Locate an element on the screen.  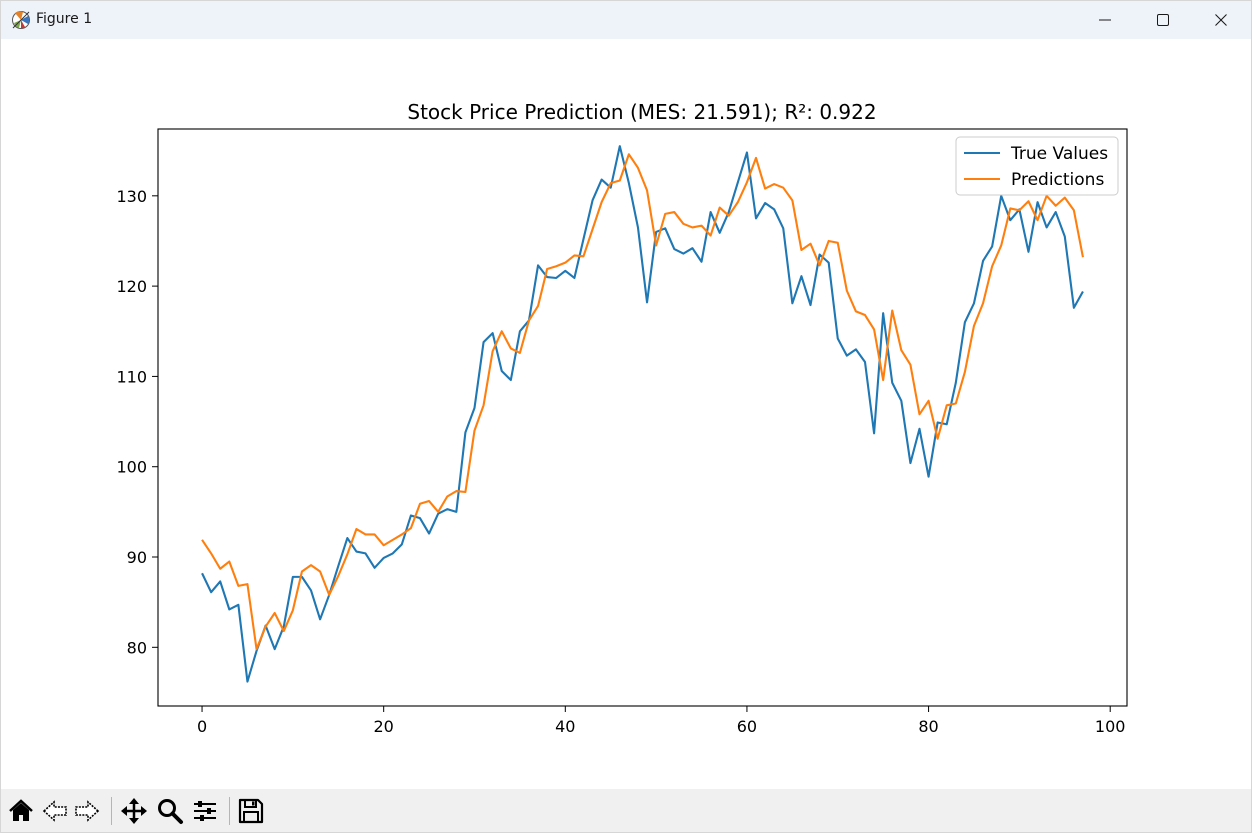
y-tick-label: 130 is located at coordinates (131, 196).